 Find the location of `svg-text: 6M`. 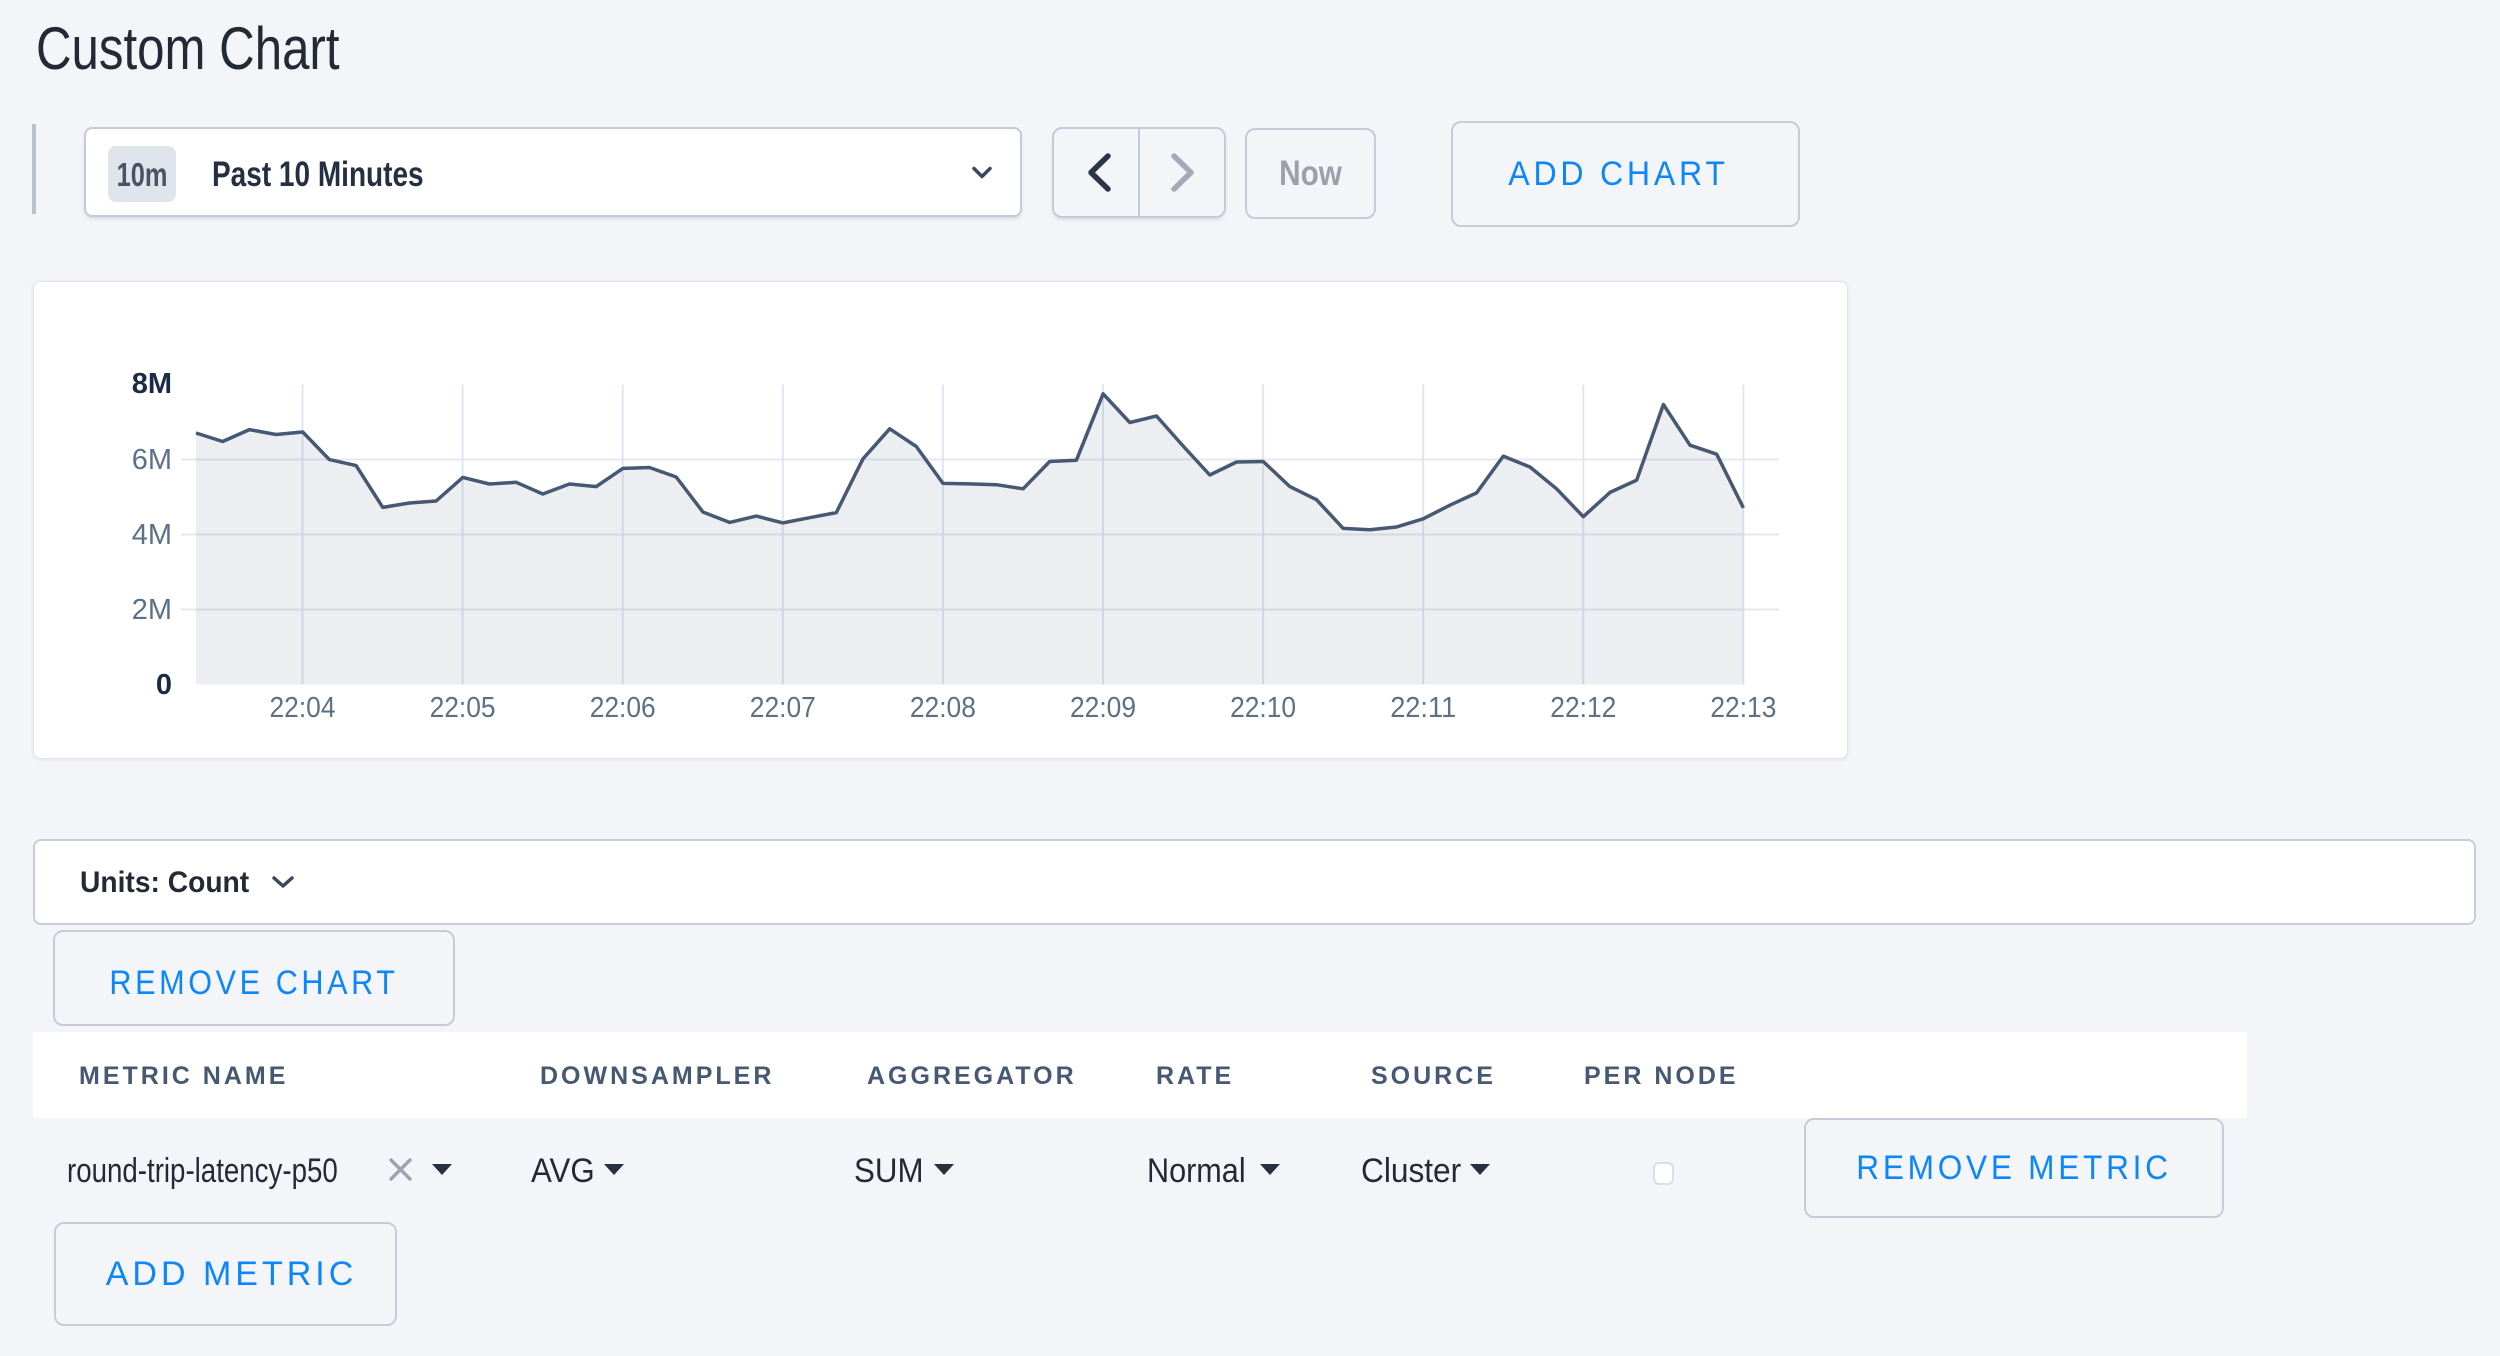

svg-text: 6M is located at coordinates (152, 460).